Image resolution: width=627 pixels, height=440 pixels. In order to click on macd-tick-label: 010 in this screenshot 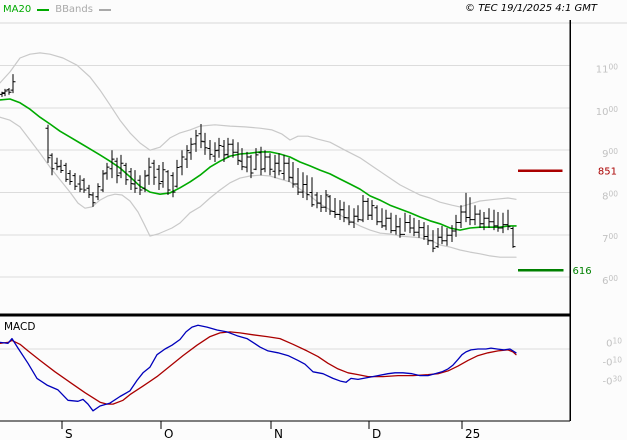, I will do `click(614, 343)`.